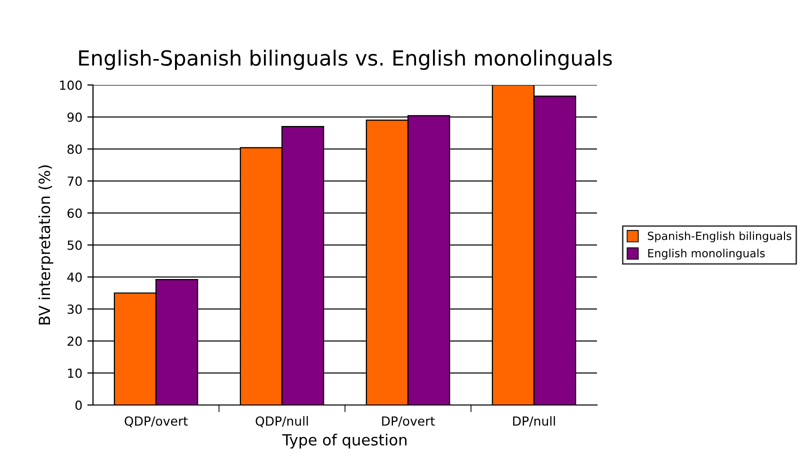  What do you see at coordinates (78, 405) in the screenshot?
I see `y-tick-label: 0` at bounding box center [78, 405].